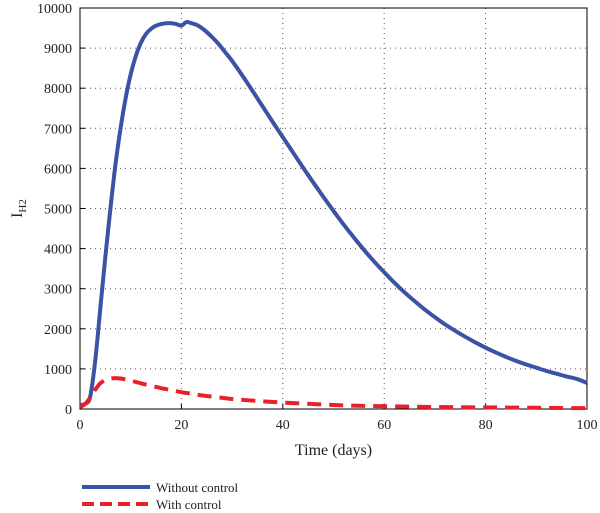 The width and height of the screenshot is (600, 513). Describe the element at coordinates (68, 410) in the screenshot. I see `y-tick-label: 0` at that location.